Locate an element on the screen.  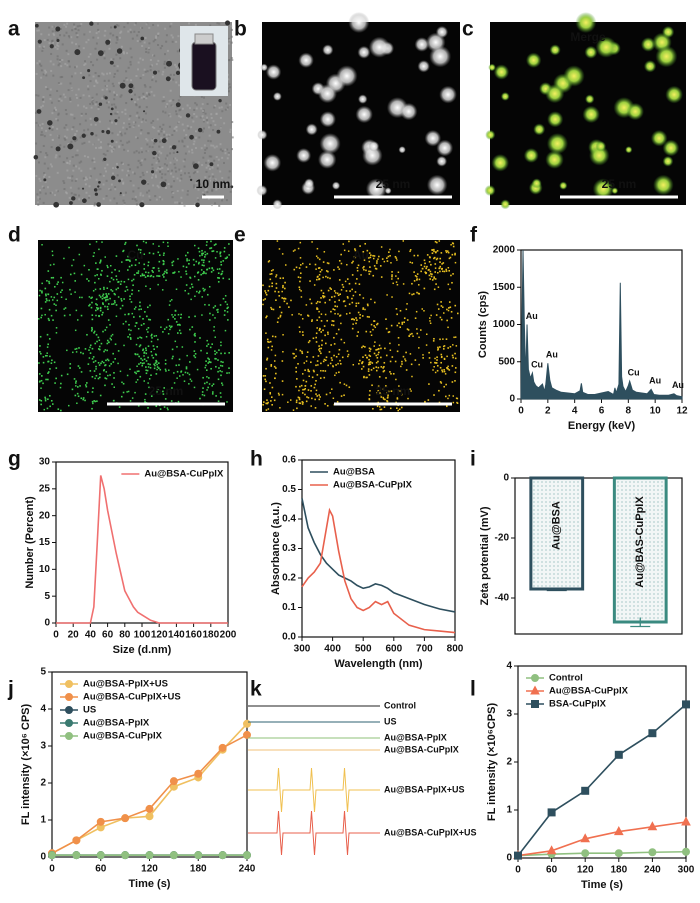
series-line is located at coordinates (602, 853).